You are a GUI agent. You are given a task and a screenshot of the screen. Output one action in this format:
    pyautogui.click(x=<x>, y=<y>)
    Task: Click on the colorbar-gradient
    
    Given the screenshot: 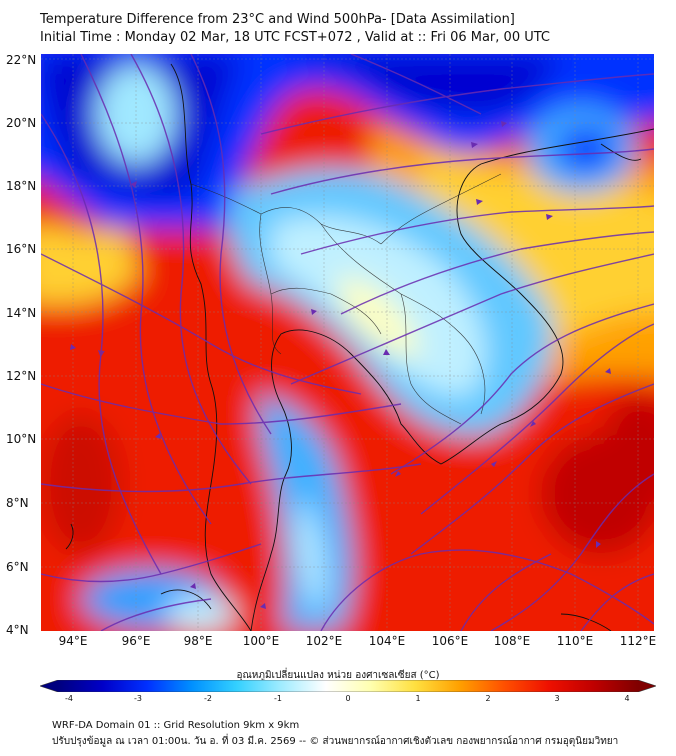 What is the action you would take?
    pyautogui.click(x=348, y=686)
    